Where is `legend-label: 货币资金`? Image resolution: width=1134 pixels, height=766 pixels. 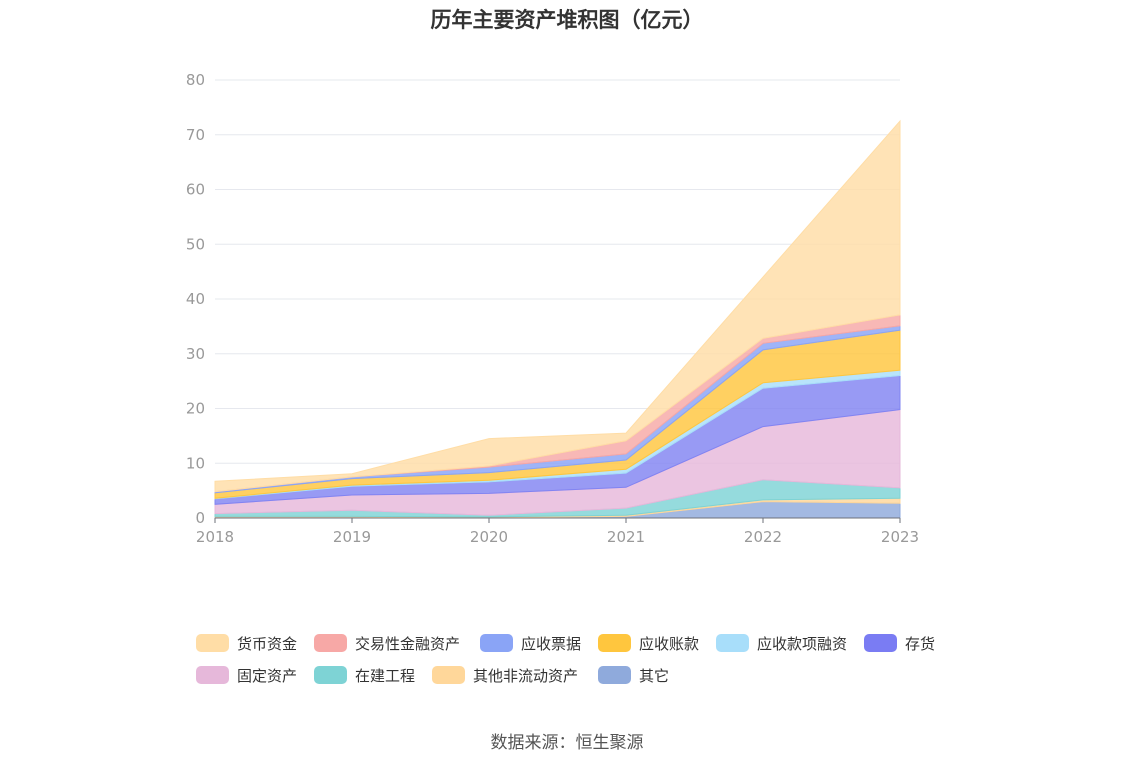 legend-label: 货币资金 is located at coordinates (267, 643).